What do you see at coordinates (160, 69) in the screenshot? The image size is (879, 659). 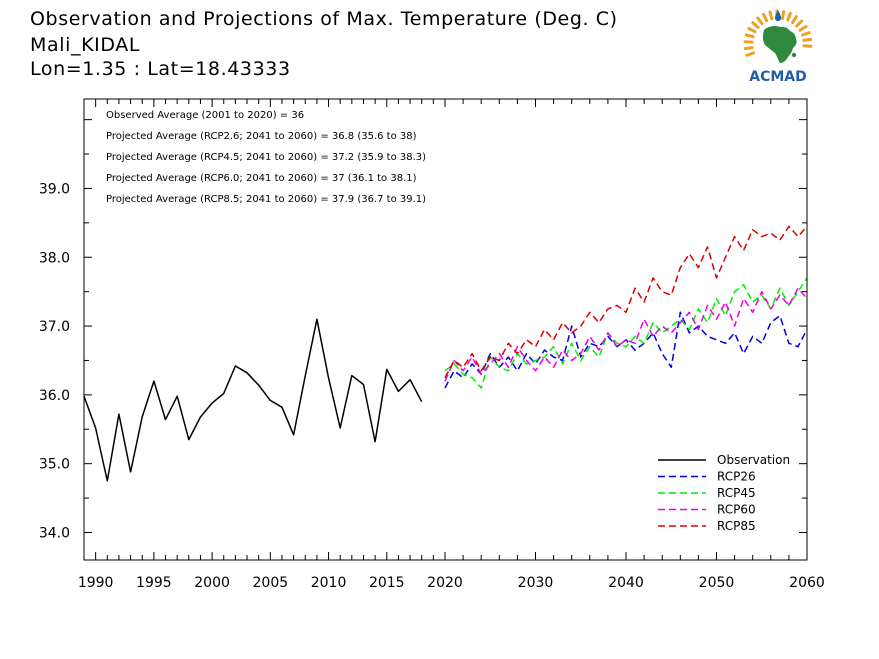 I see `coordinates-label: Lon=1.35 : Lat=18.43333` at bounding box center [160, 69].